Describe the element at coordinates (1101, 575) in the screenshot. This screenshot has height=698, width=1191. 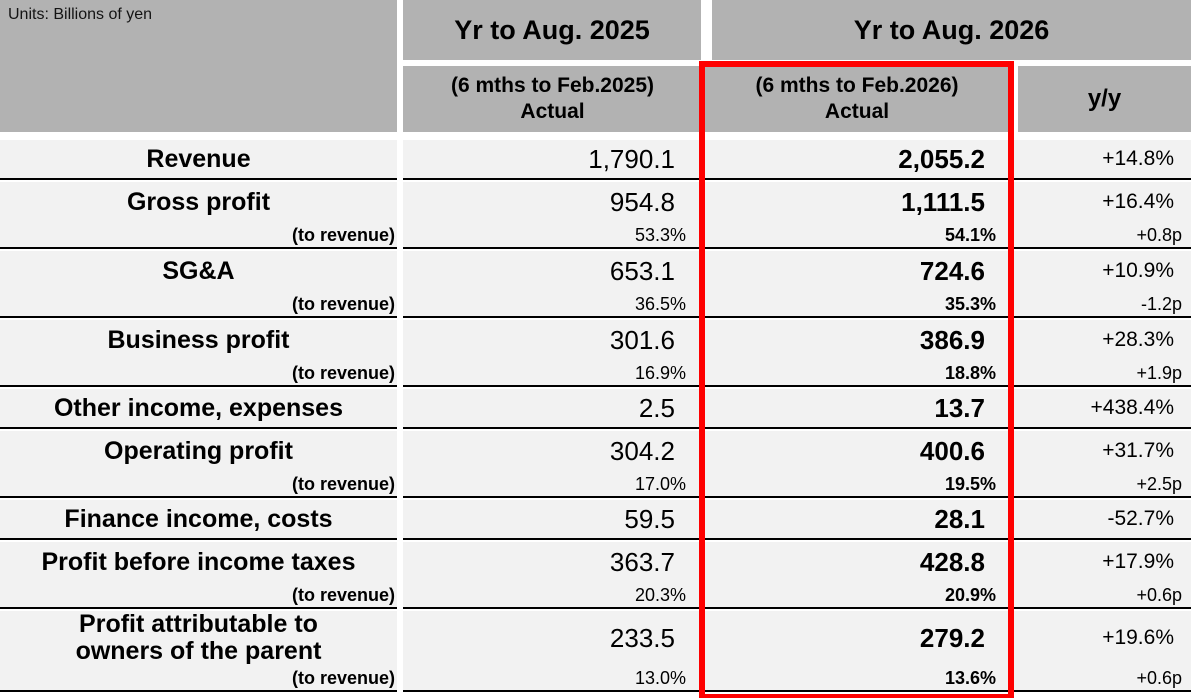
I see `cell-yoy: +17.9% +0.6p` at that location.